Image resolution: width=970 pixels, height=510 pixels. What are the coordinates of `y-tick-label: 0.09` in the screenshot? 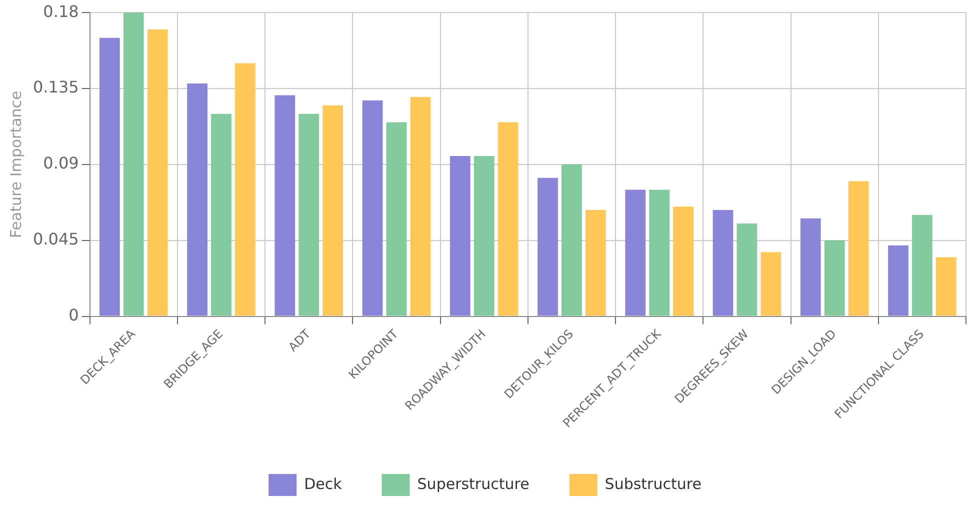 It's located at (61, 163).